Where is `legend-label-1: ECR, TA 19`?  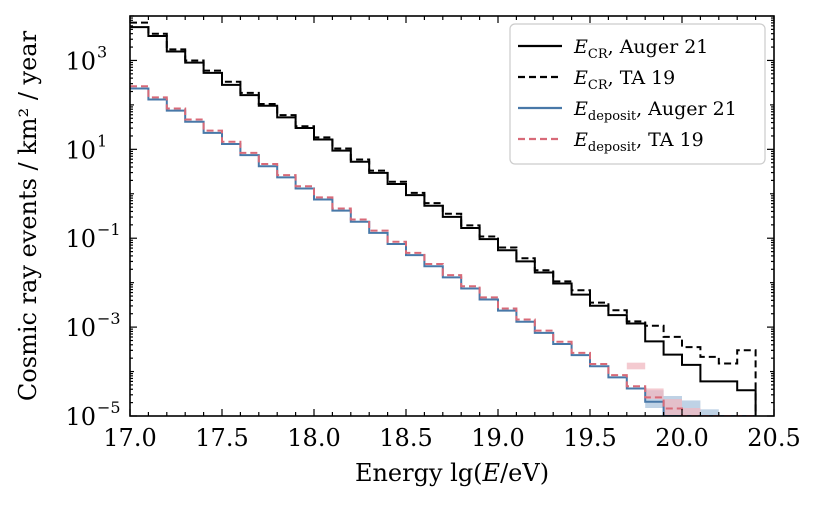
legend-label-1: ECR, TA 19 is located at coordinates (624, 80).